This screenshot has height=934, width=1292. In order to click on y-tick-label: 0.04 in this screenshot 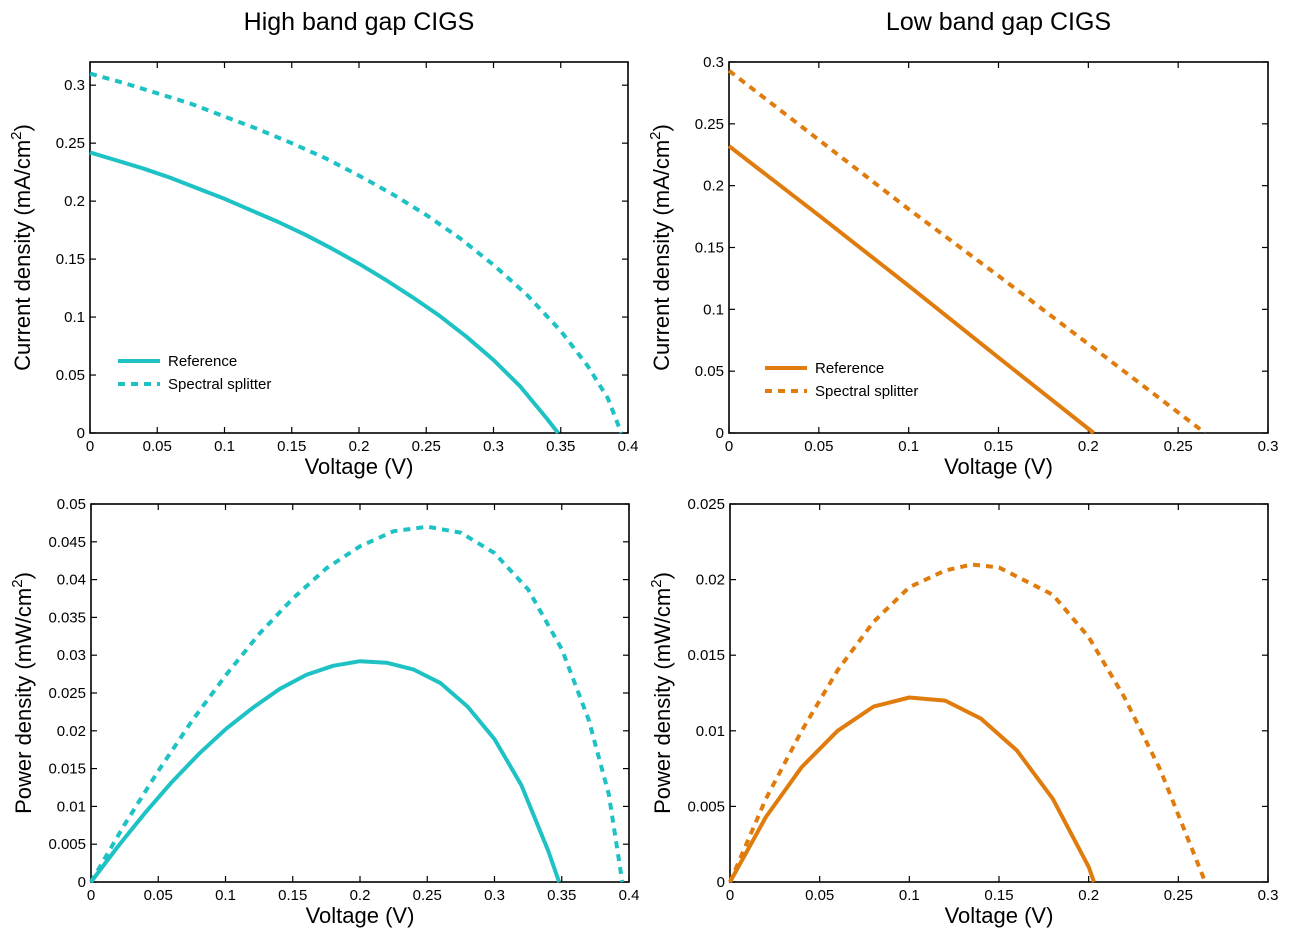, I will do `click(71, 580)`.